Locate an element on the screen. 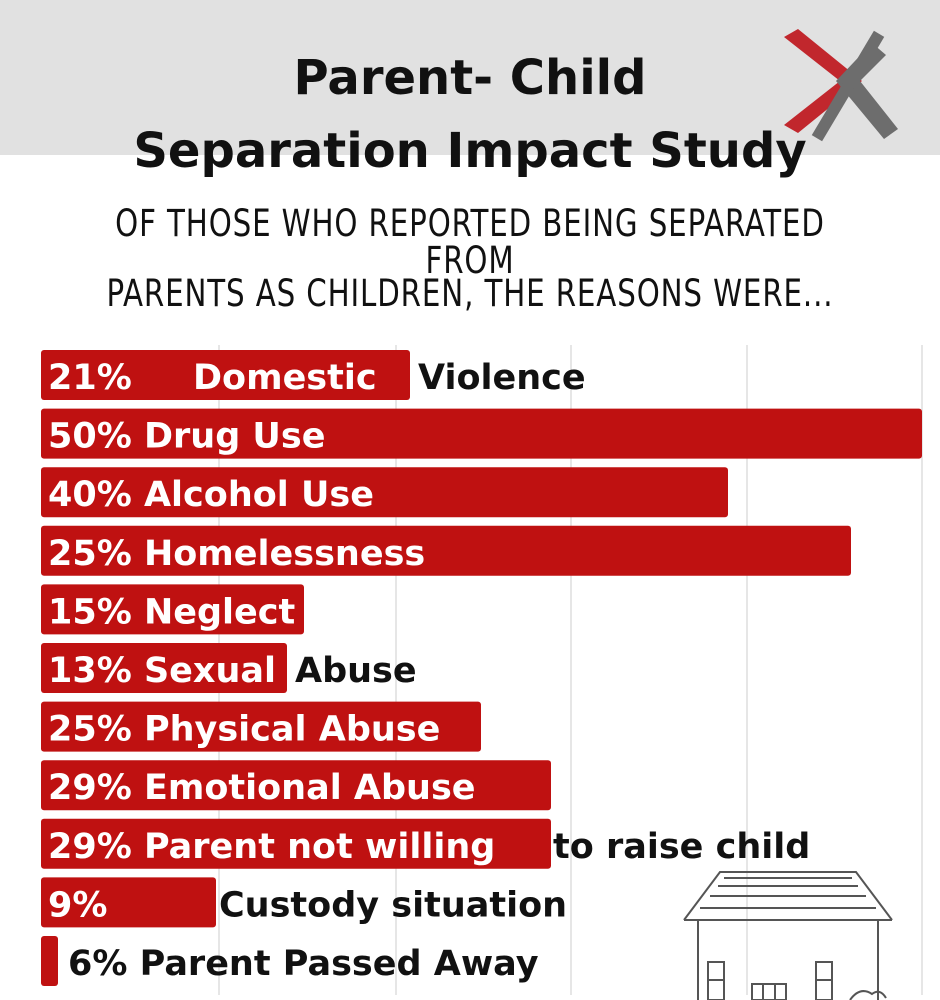 This screenshot has height=1000, width=940. page-title-line2: Separation Impact Study is located at coordinates (470, 151).